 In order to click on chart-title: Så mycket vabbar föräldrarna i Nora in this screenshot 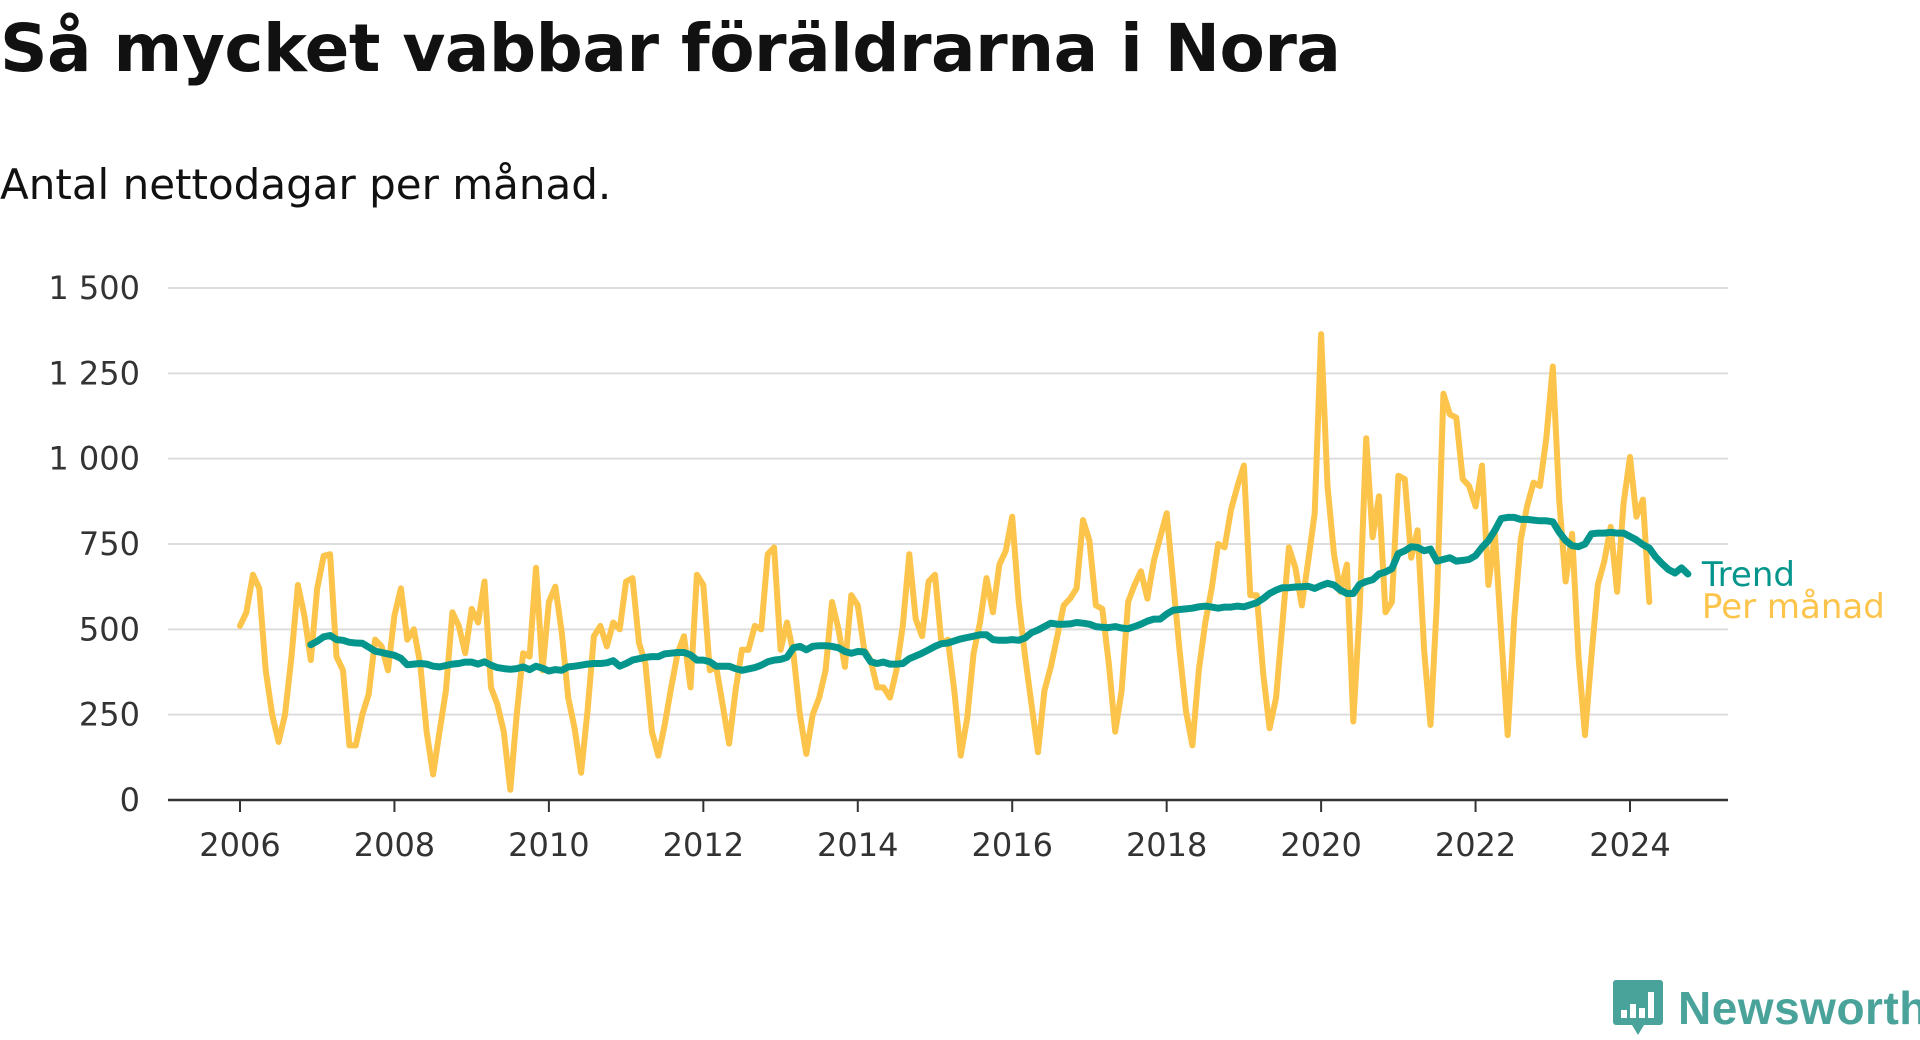, I will do `click(670, 48)`.